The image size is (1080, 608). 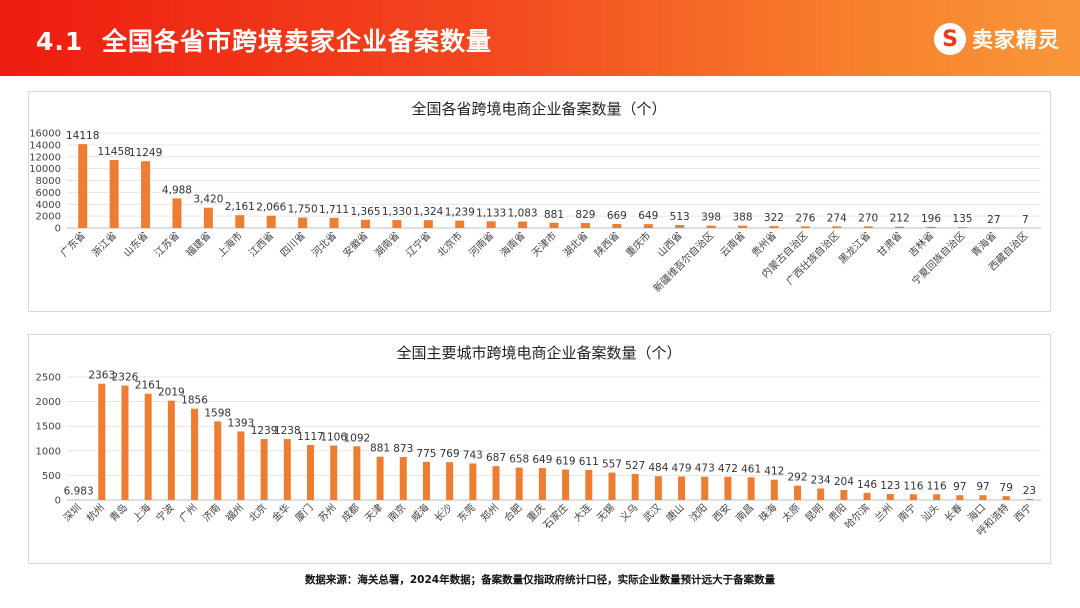 What do you see at coordinates (764, 244) in the screenshot?
I see `category-label: 贵州省` at bounding box center [764, 244].